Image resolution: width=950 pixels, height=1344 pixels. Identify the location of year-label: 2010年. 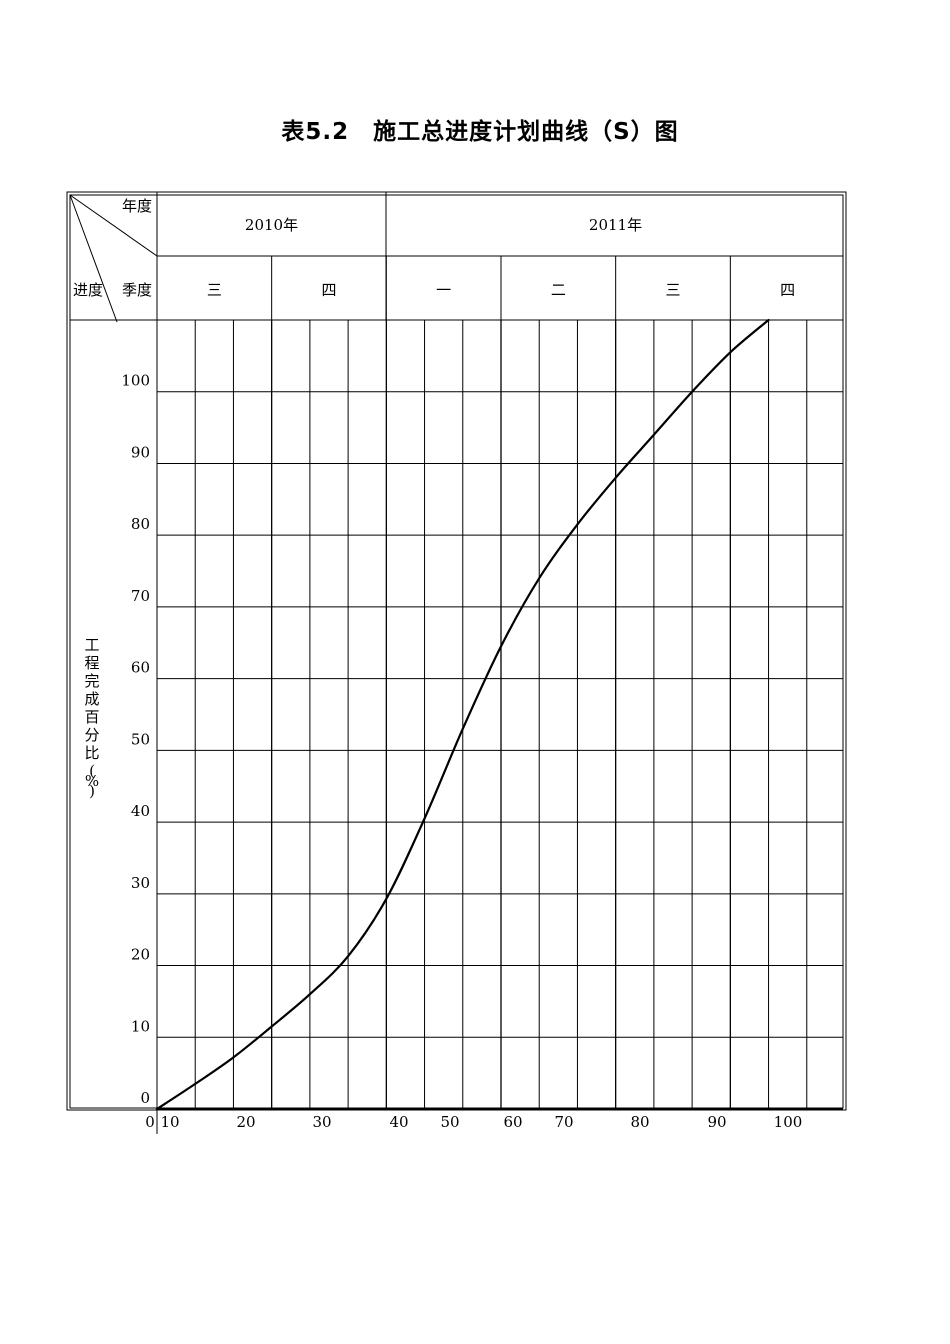
(271, 225).